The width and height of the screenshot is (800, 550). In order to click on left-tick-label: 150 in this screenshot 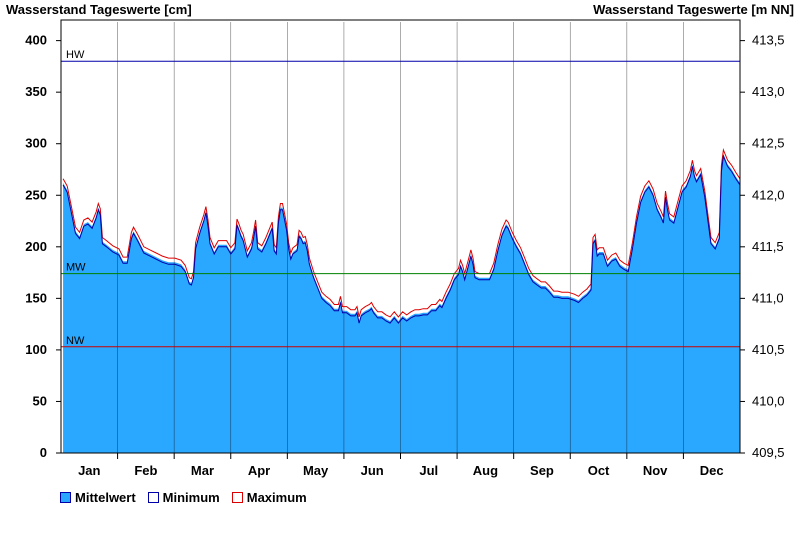, I will do `click(36, 297)`.